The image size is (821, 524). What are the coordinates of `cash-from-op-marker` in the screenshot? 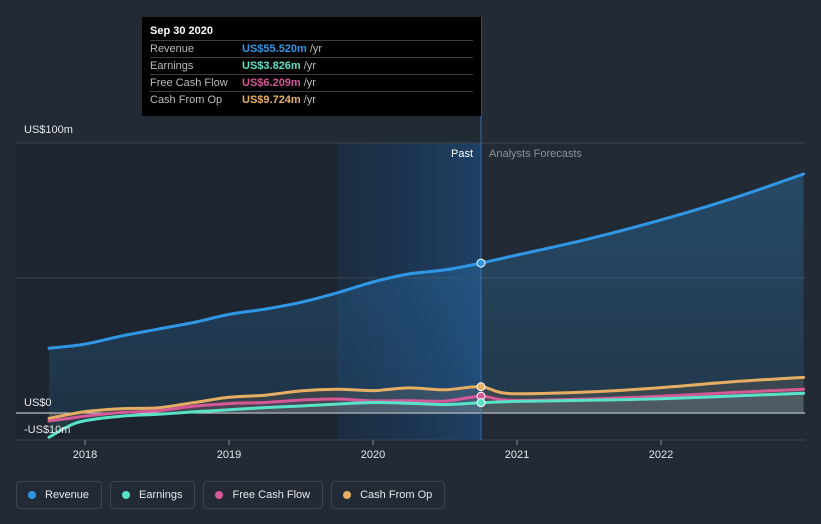 It's located at (481, 387).